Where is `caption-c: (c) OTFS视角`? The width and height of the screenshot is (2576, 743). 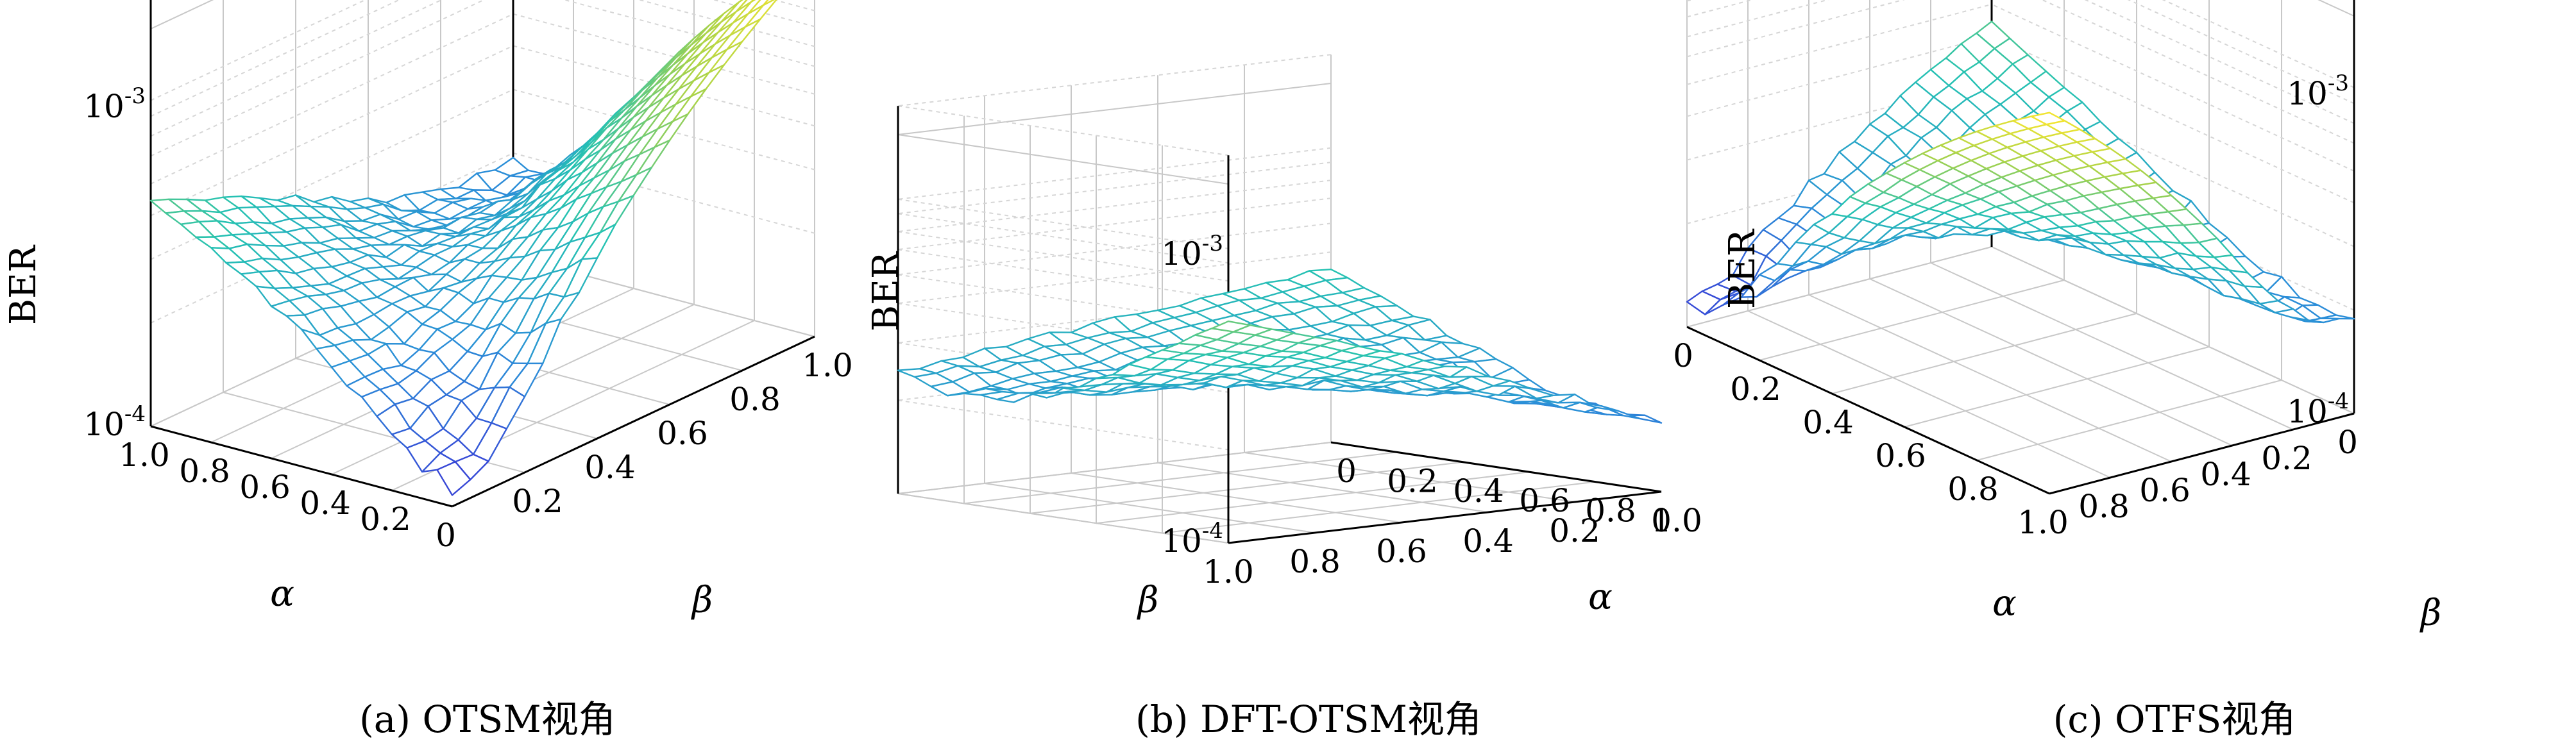
caption-c: (c) OTFS视角 is located at coordinates (2174, 719).